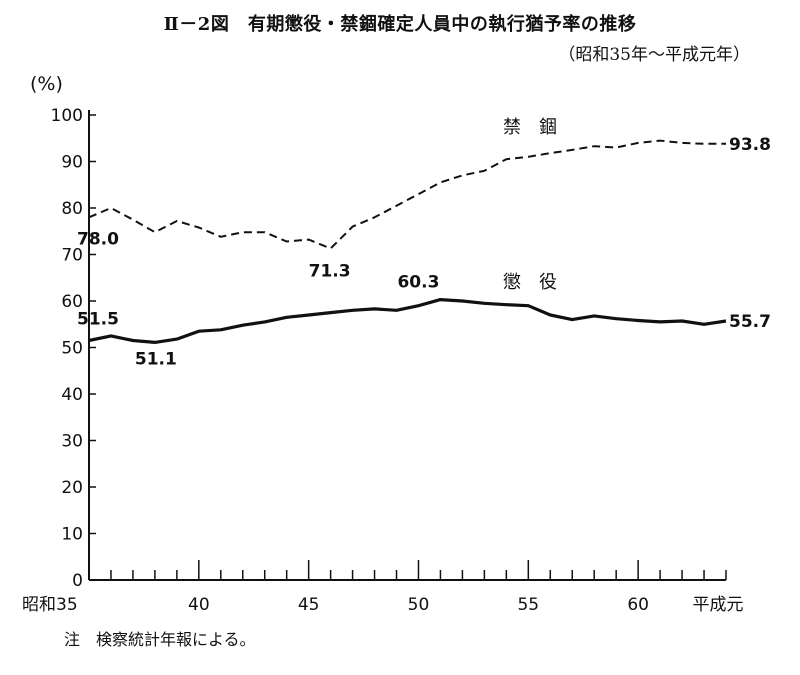 The height and width of the screenshot is (675, 800). I want to click on data-label: 78.0, so click(98, 239).